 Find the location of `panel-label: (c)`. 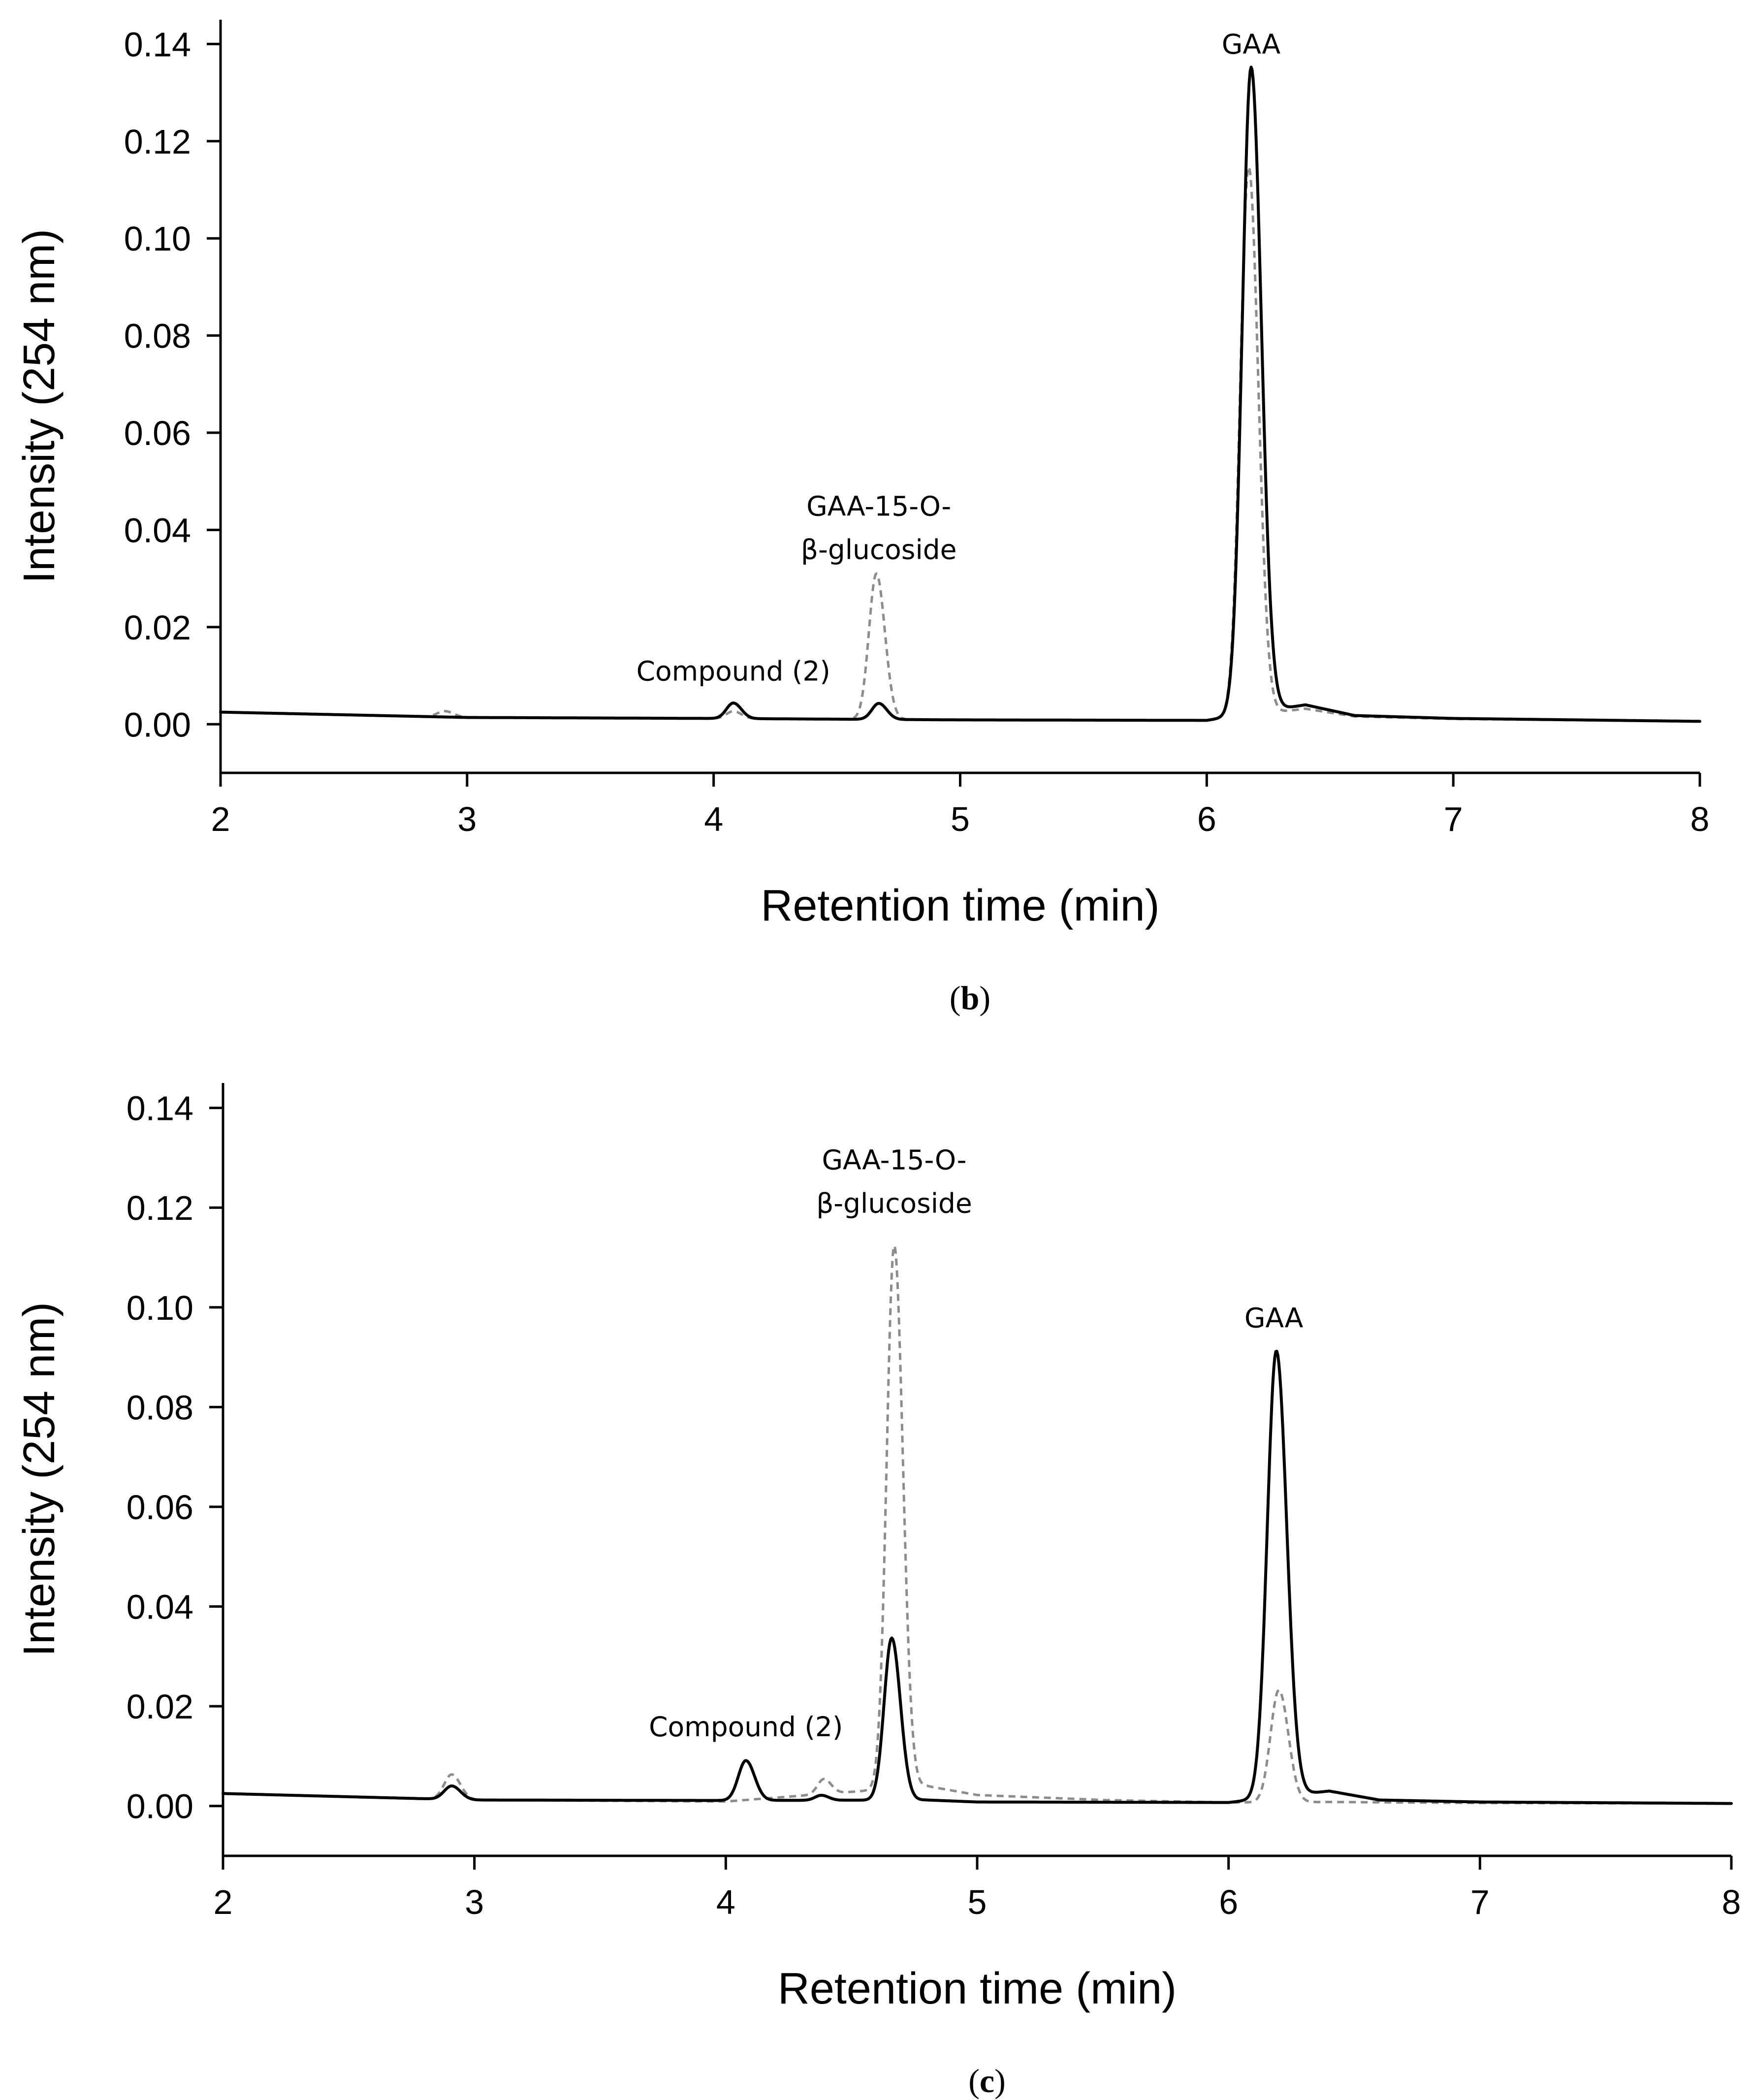

panel-label: (c) is located at coordinates (987, 2081).